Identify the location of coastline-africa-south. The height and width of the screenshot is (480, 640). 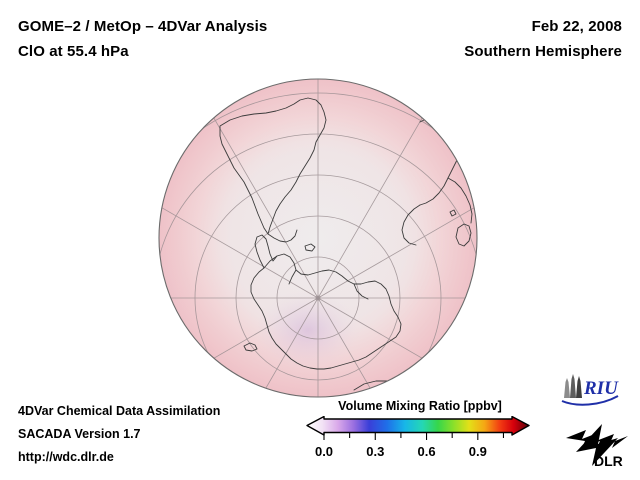
(411, 225).